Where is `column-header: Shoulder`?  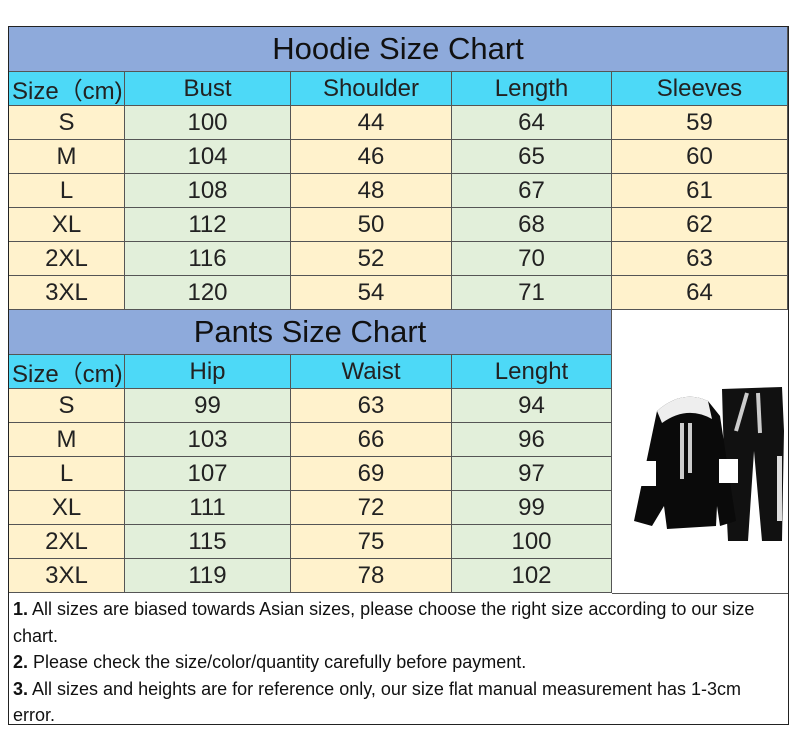
column-header: Shoulder is located at coordinates (371, 89).